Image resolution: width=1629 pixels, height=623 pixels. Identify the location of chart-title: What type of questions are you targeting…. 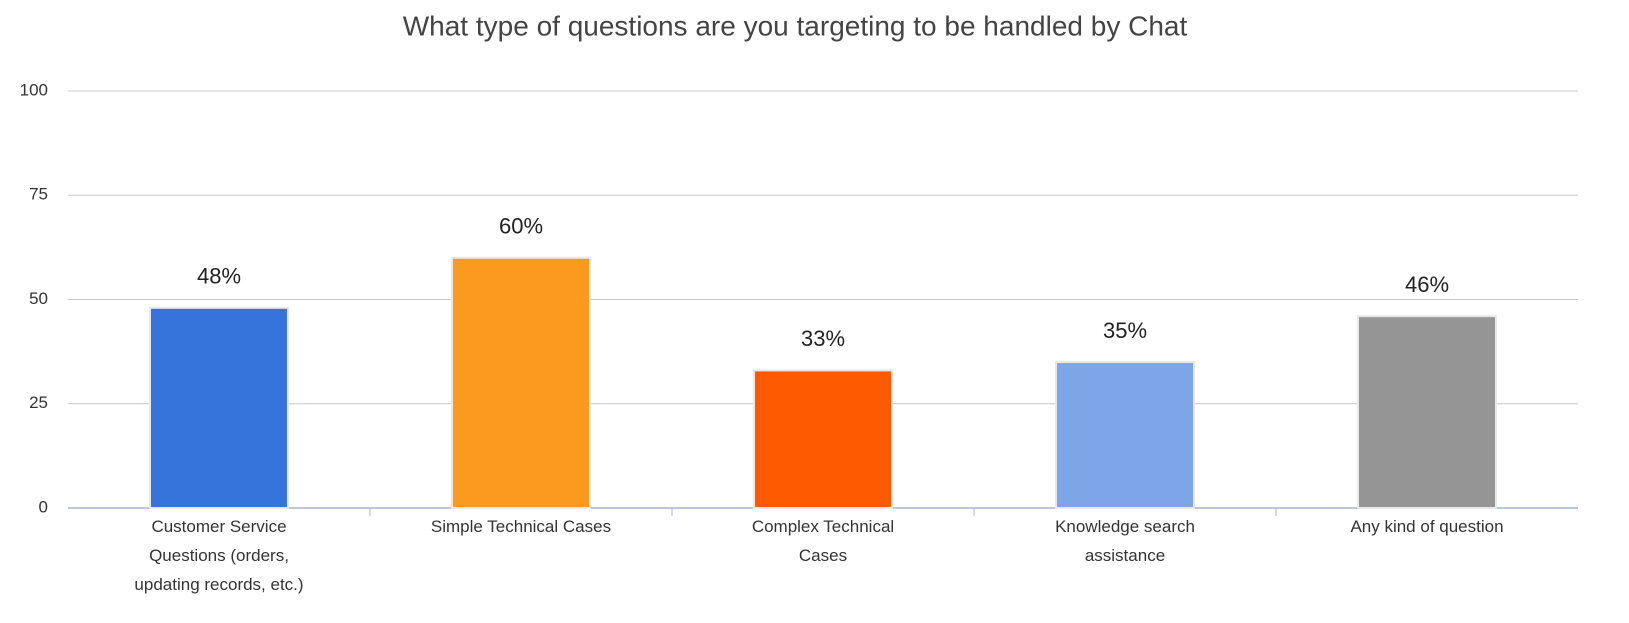
(795, 25).